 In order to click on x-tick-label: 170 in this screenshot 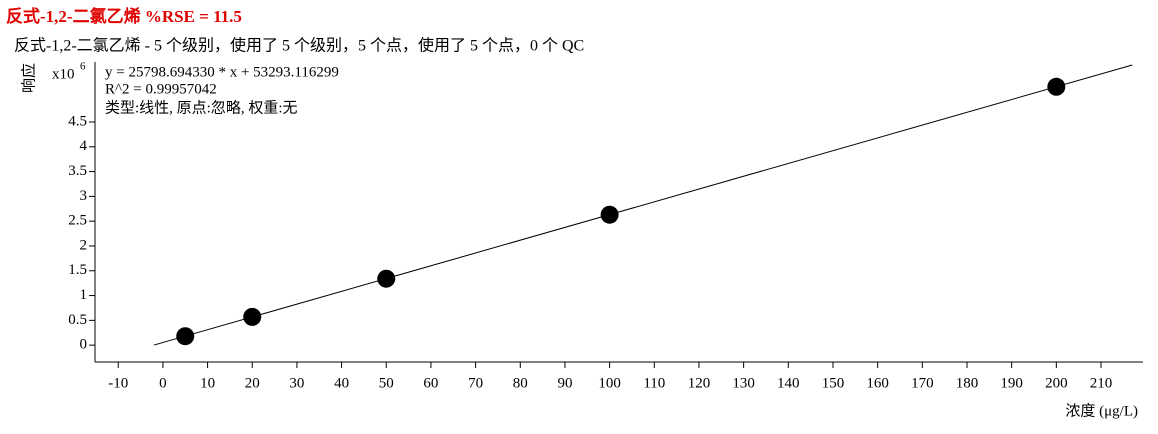, I will do `click(922, 383)`.